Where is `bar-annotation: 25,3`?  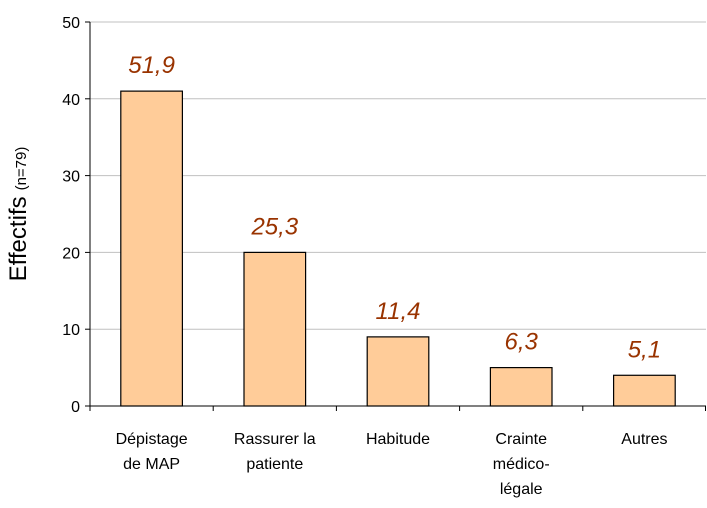
bar-annotation: 25,3 is located at coordinates (274, 226).